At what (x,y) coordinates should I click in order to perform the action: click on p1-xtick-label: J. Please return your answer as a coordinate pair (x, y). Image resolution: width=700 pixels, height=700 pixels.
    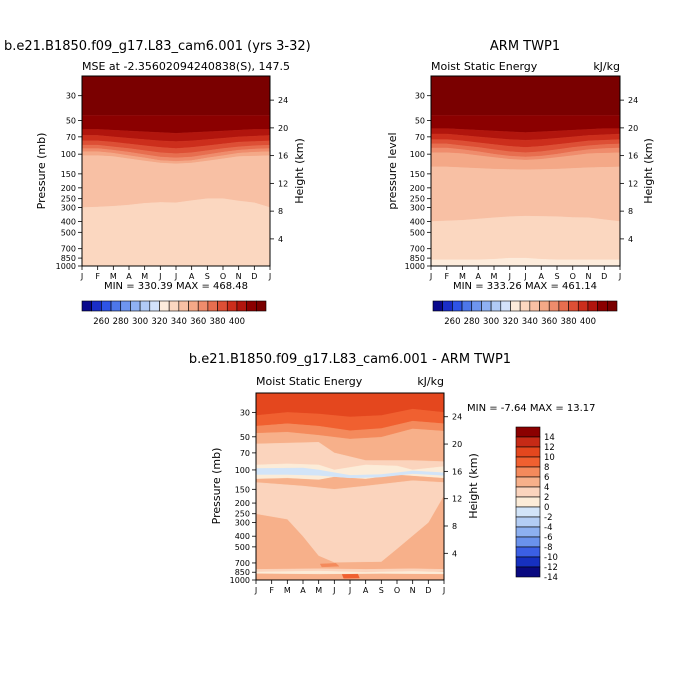
    Looking at the image, I should click on (81, 276).